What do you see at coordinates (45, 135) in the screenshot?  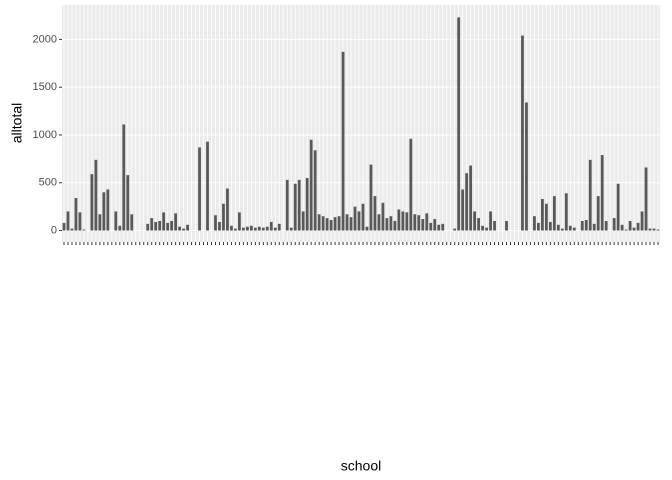 I see `y-tick-label: 1000` at bounding box center [45, 135].